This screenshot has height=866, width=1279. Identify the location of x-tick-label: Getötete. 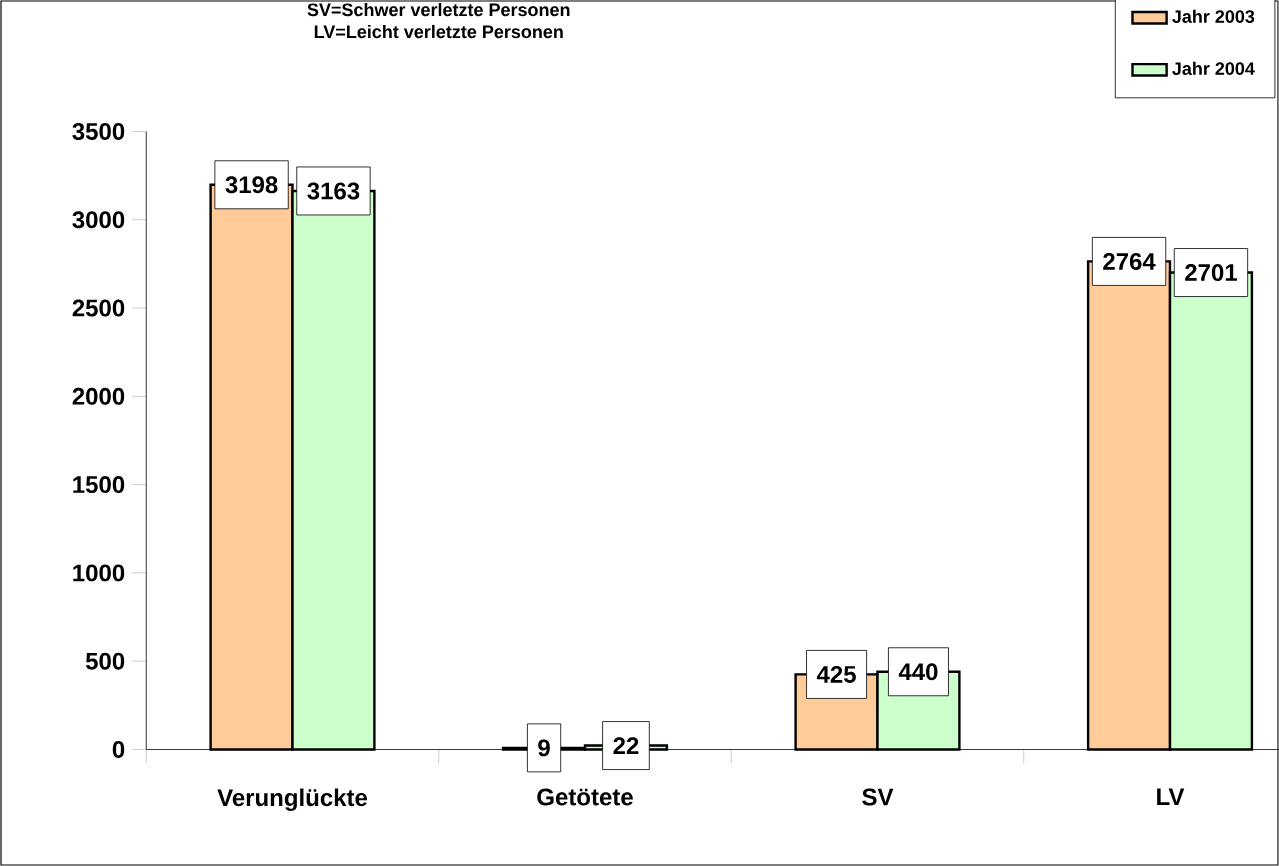
(585, 797).